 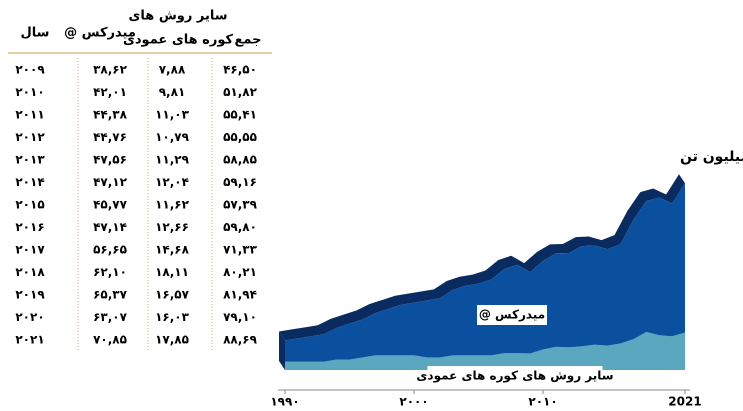 What do you see at coordinates (240, 115) in the screenshot?
I see `table-cell: ۵۵,۴۱` at bounding box center [240, 115].